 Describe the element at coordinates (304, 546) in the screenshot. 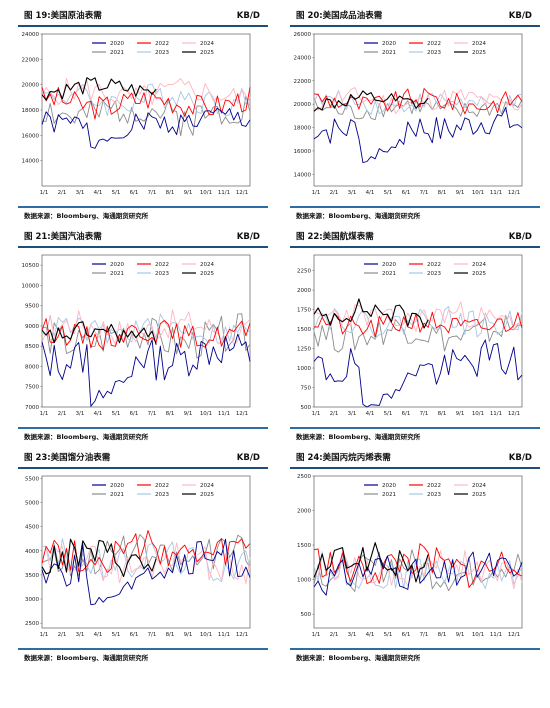

I see `y-tick-label: 1500` at that location.